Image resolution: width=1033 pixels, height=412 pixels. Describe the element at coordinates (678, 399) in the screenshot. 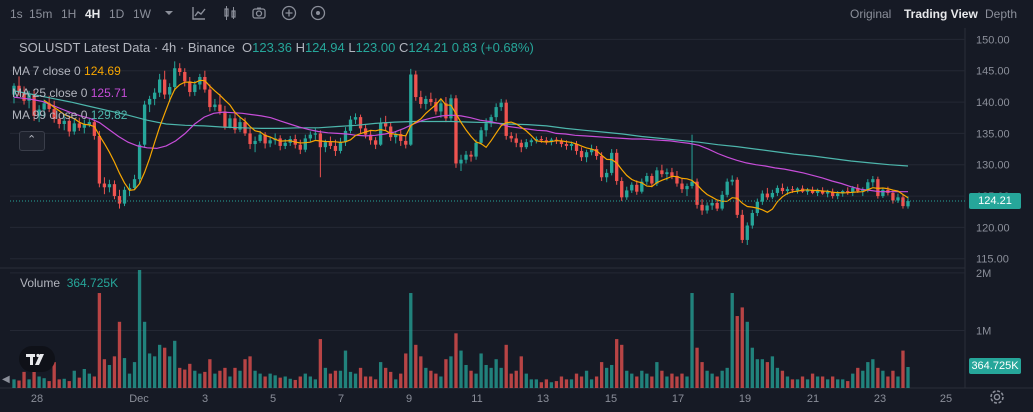

I see `time-tick-label: 17` at that location.